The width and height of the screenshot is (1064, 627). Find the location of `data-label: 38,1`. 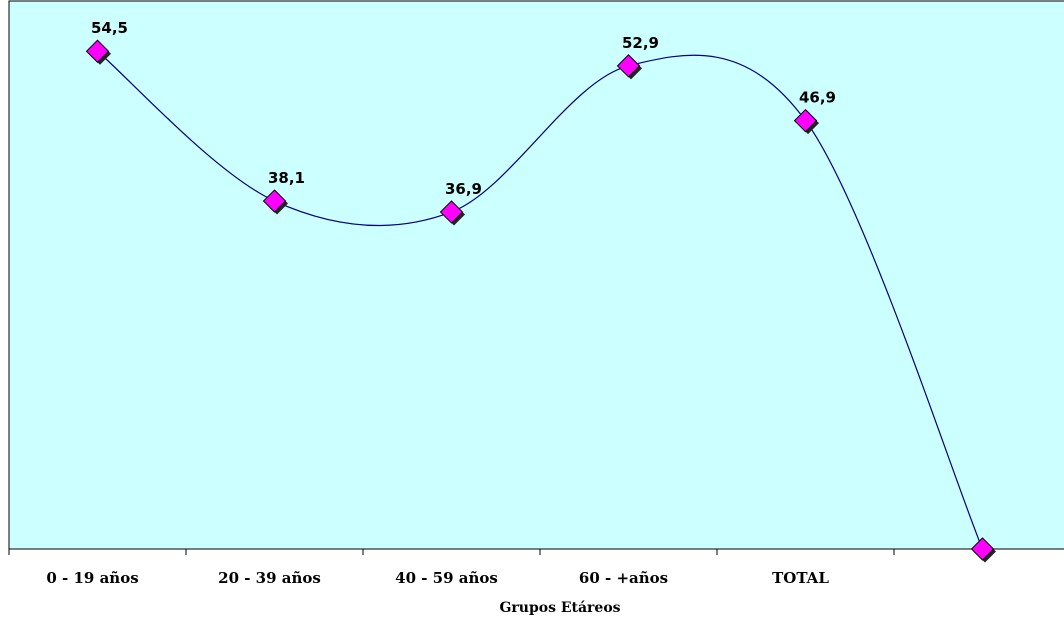

data-label: 38,1 is located at coordinates (286, 178).